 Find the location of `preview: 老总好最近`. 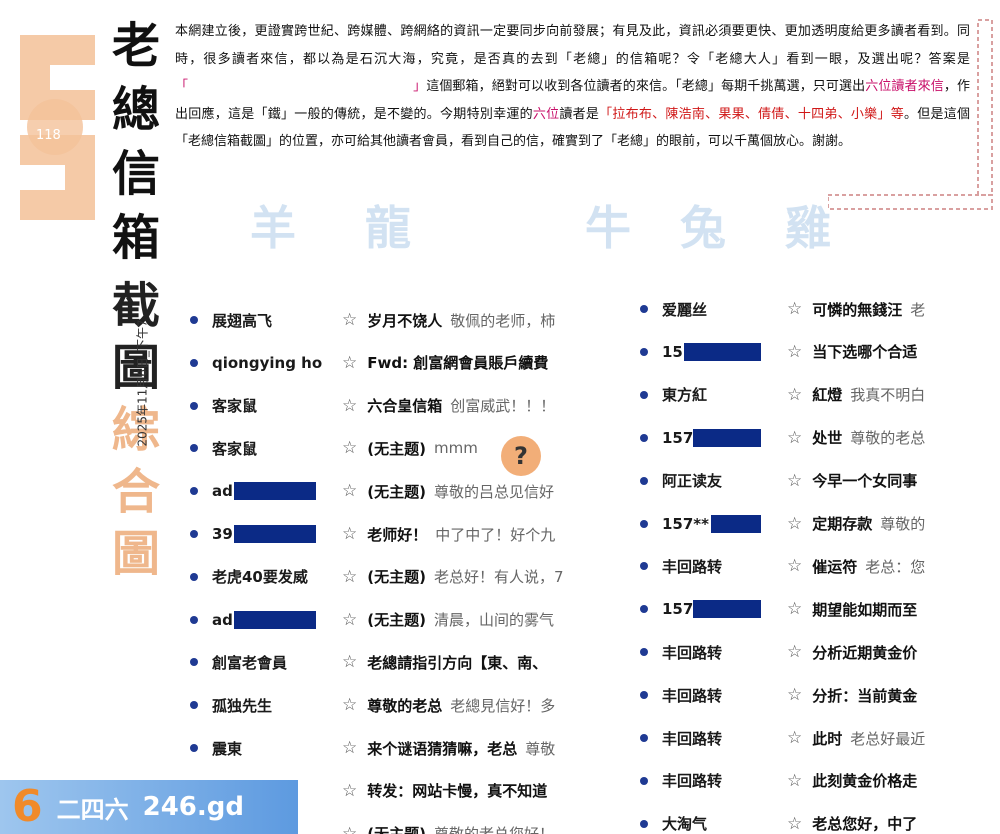

preview: 老总好最近 is located at coordinates (888, 738).